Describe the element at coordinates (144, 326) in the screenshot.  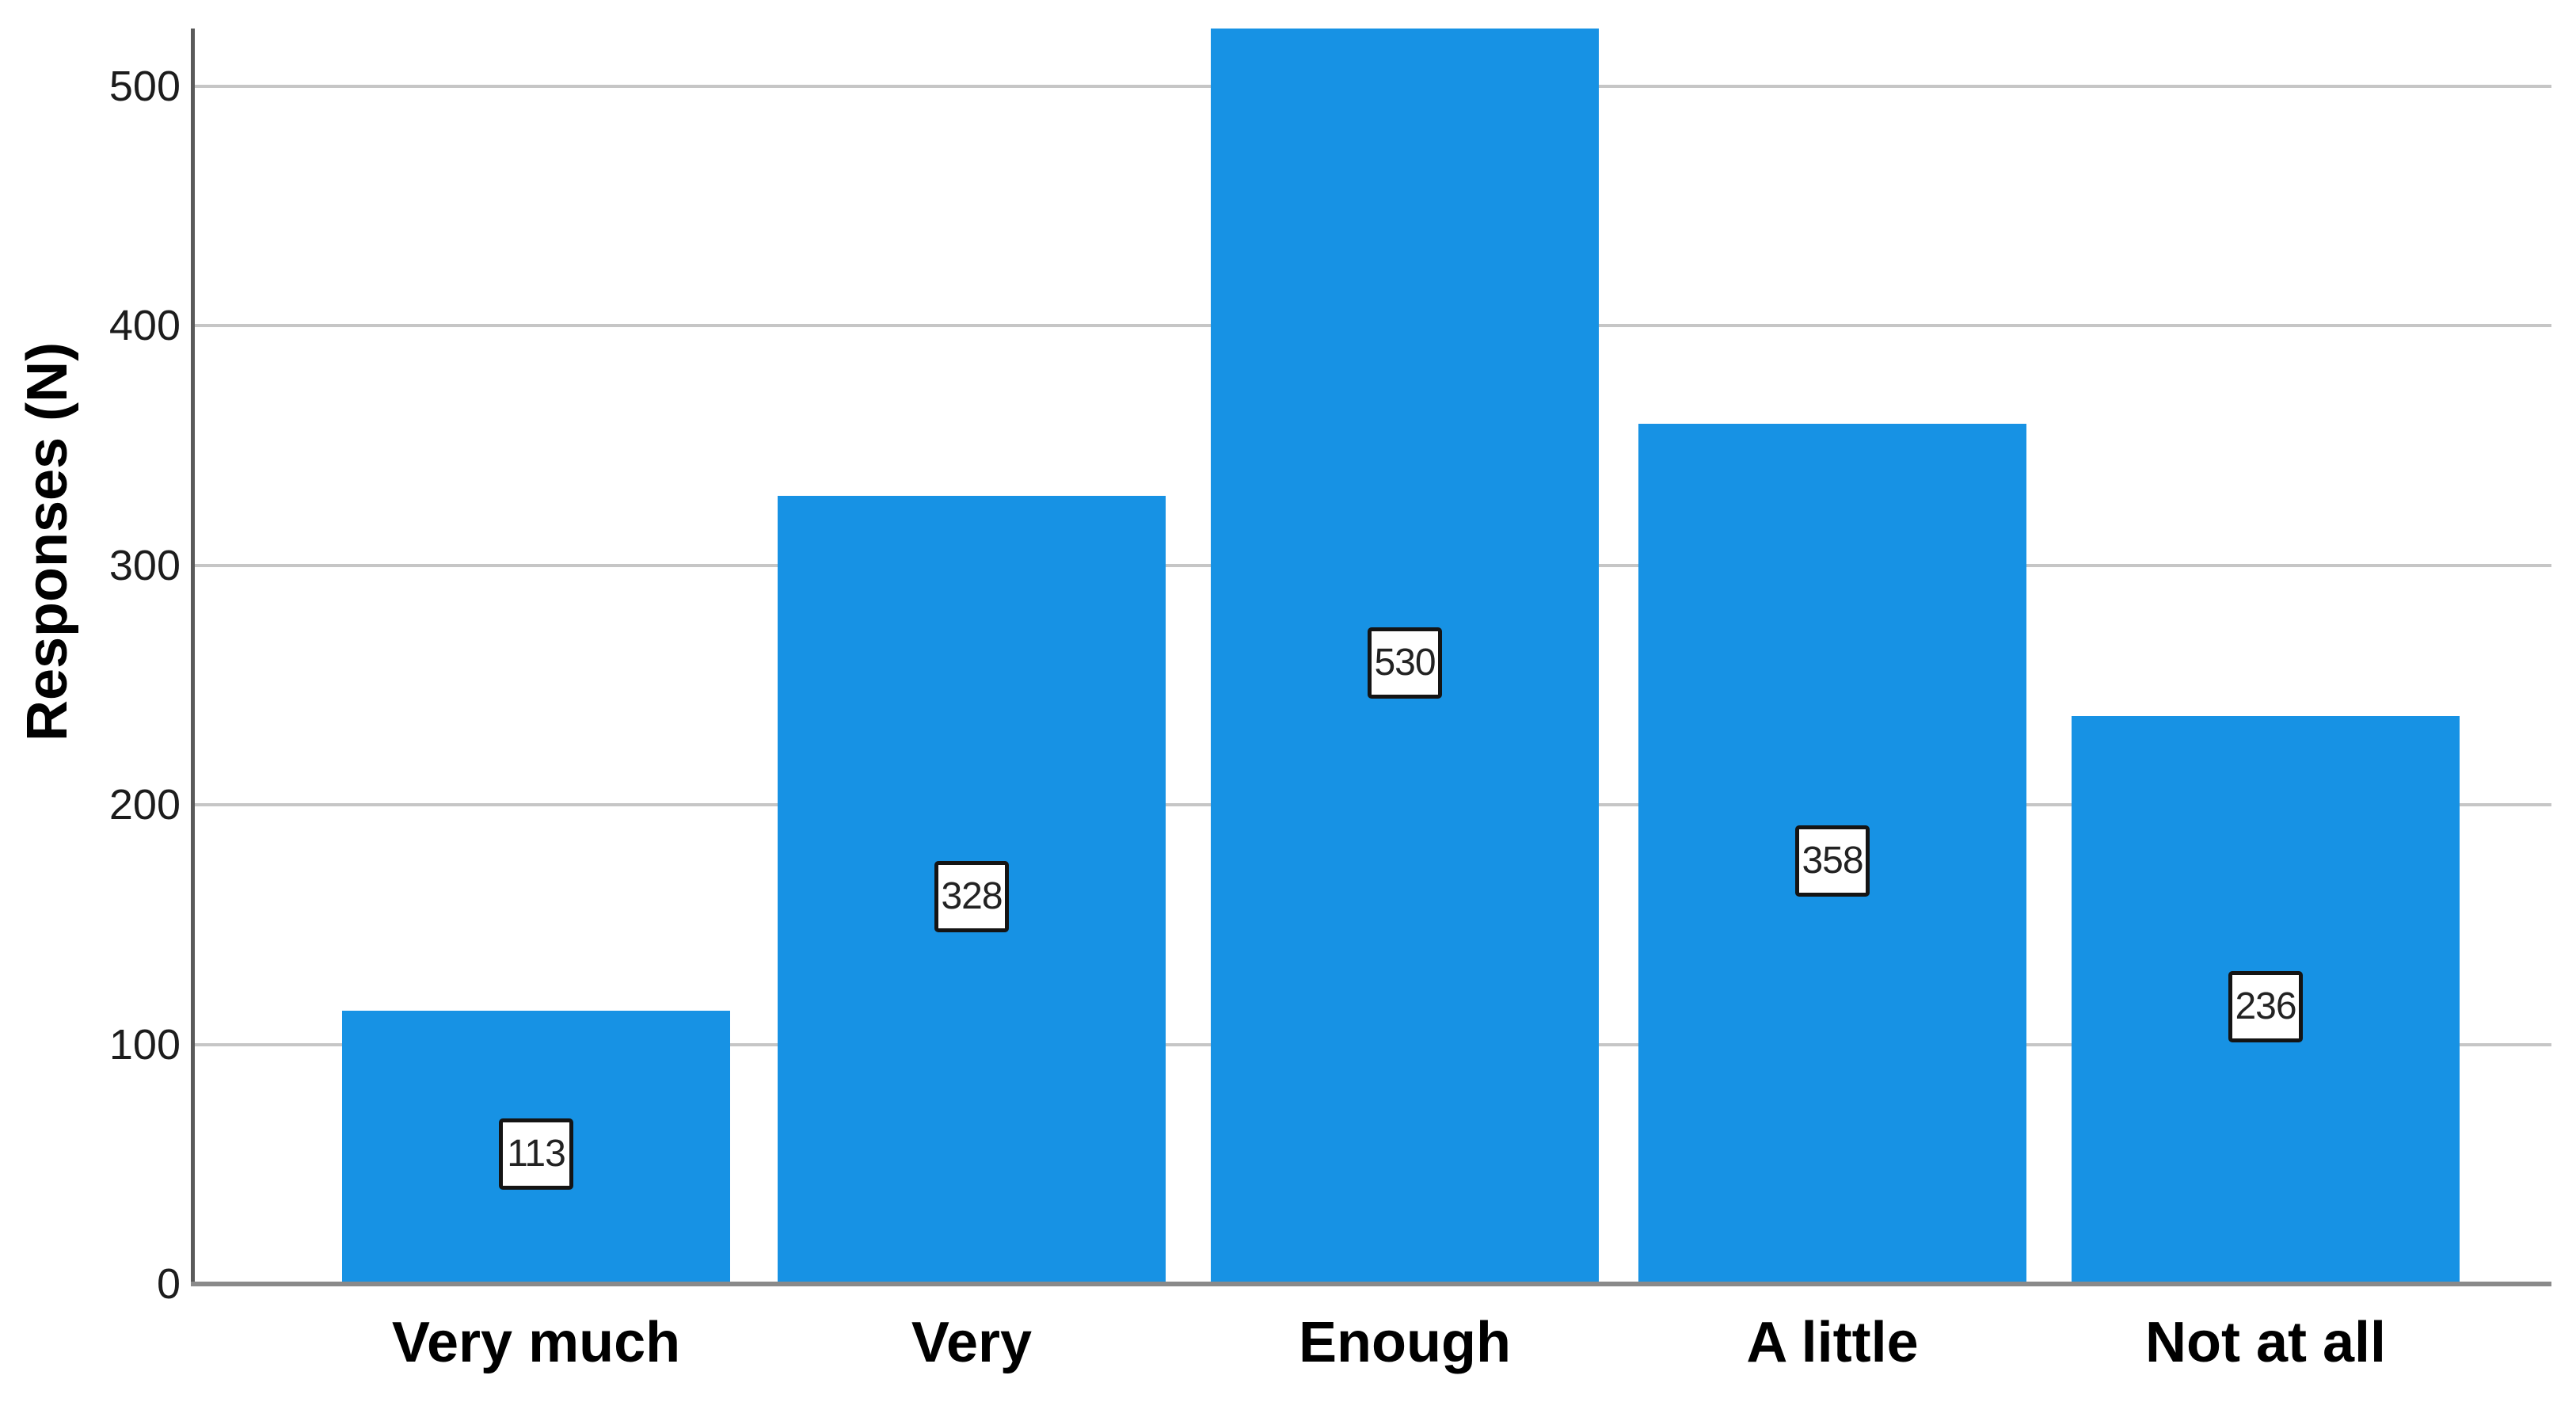
I see `y-tick-label: 400` at that location.